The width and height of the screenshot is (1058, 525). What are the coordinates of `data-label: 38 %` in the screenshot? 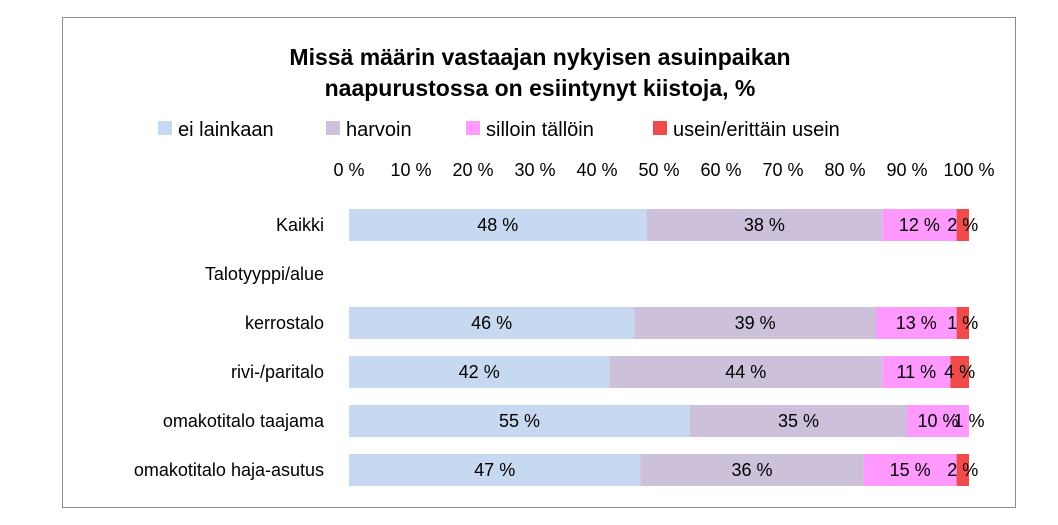 It's located at (764, 225).